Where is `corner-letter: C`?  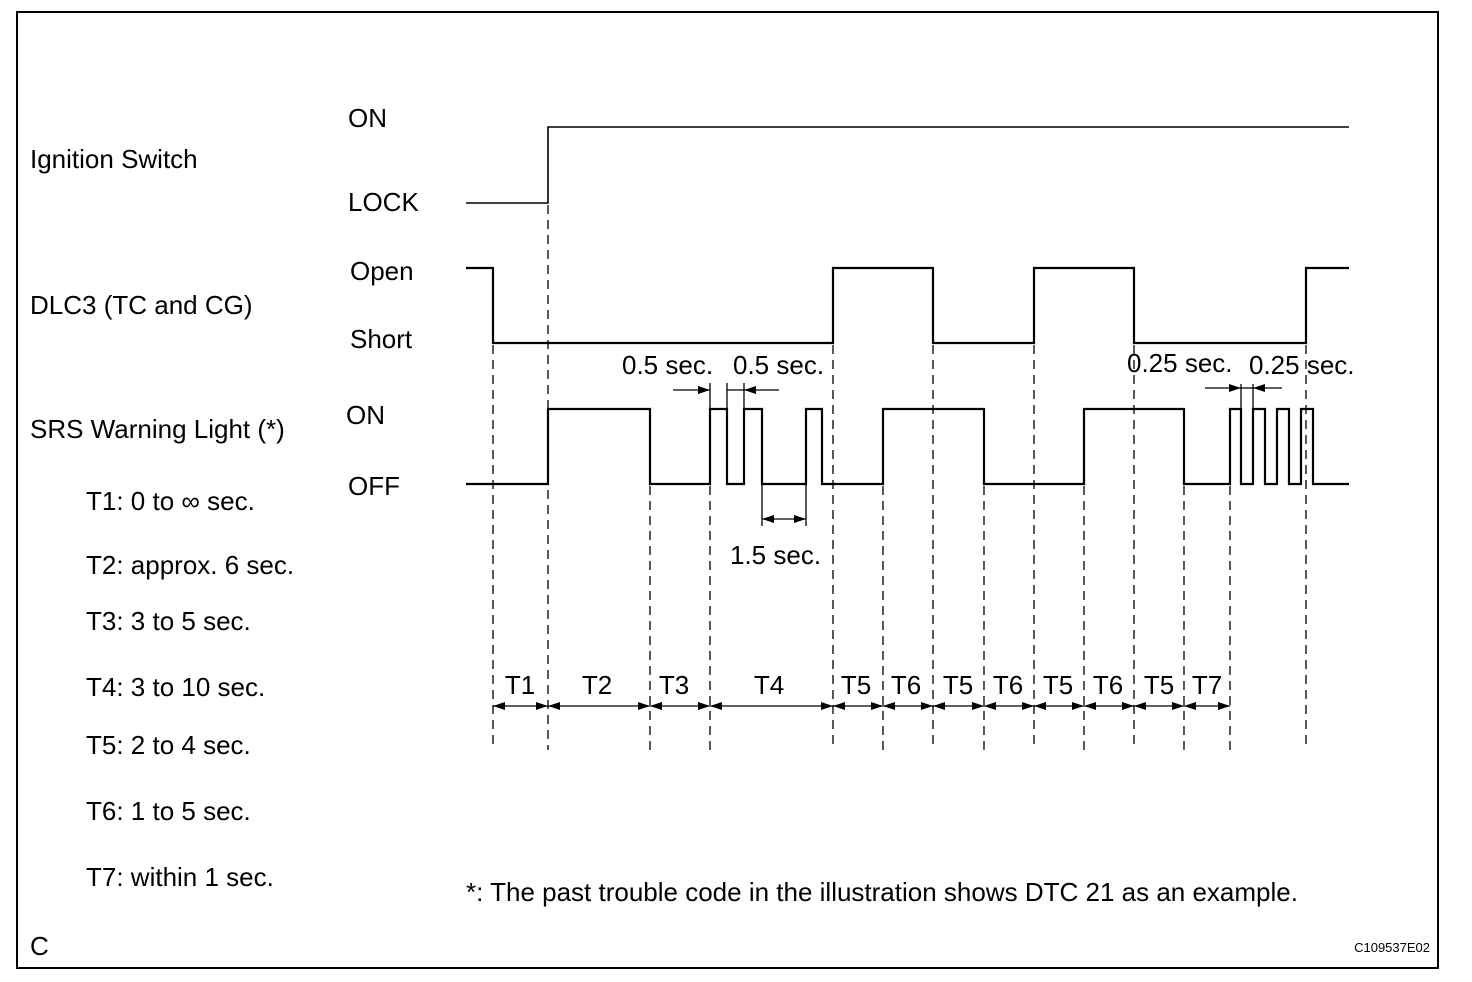
corner-letter: C is located at coordinates (39, 946).